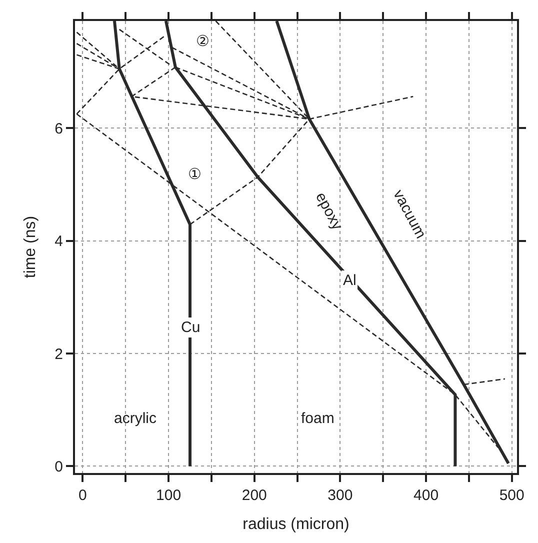 The height and width of the screenshot is (543, 538). What do you see at coordinates (349, 280) in the screenshot?
I see `annotation: Al` at bounding box center [349, 280].